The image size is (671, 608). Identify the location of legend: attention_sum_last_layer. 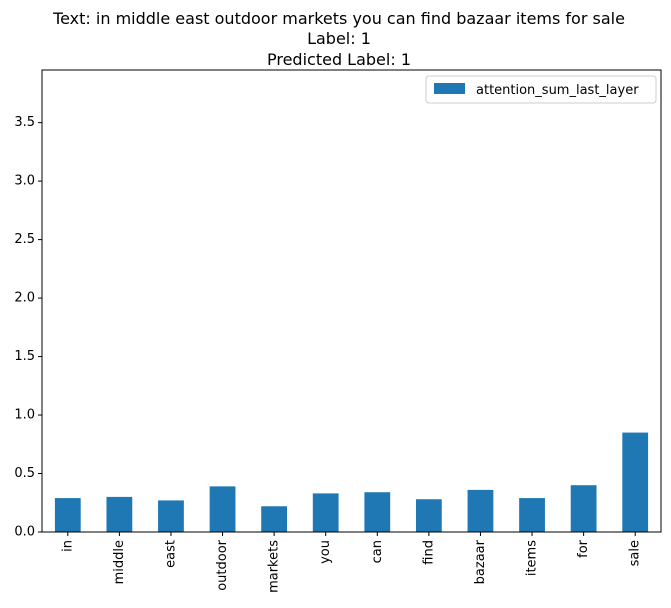
(541, 89).